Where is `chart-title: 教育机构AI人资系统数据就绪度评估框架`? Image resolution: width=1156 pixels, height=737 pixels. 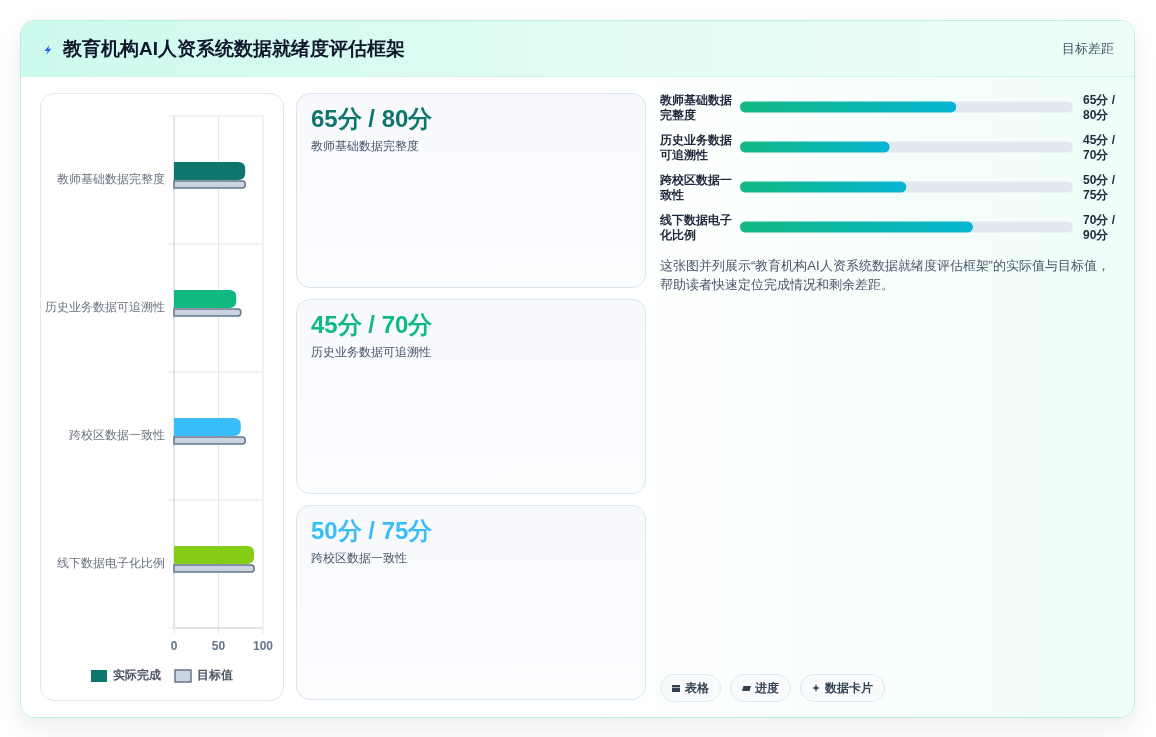 chart-title: 教育机构AI人资系统数据就绪度评估框架 is located at coordinates (234, 49).